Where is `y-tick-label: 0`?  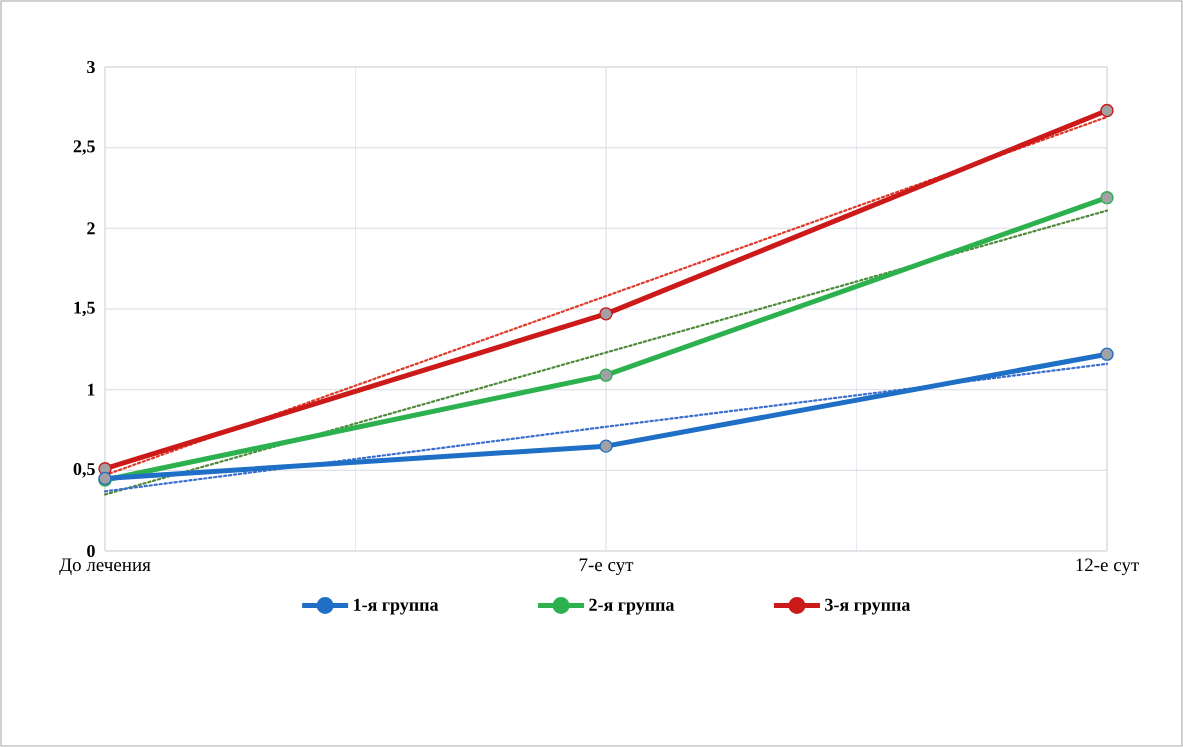
y-tick-label: 0 is located at coordinates (91, 551).